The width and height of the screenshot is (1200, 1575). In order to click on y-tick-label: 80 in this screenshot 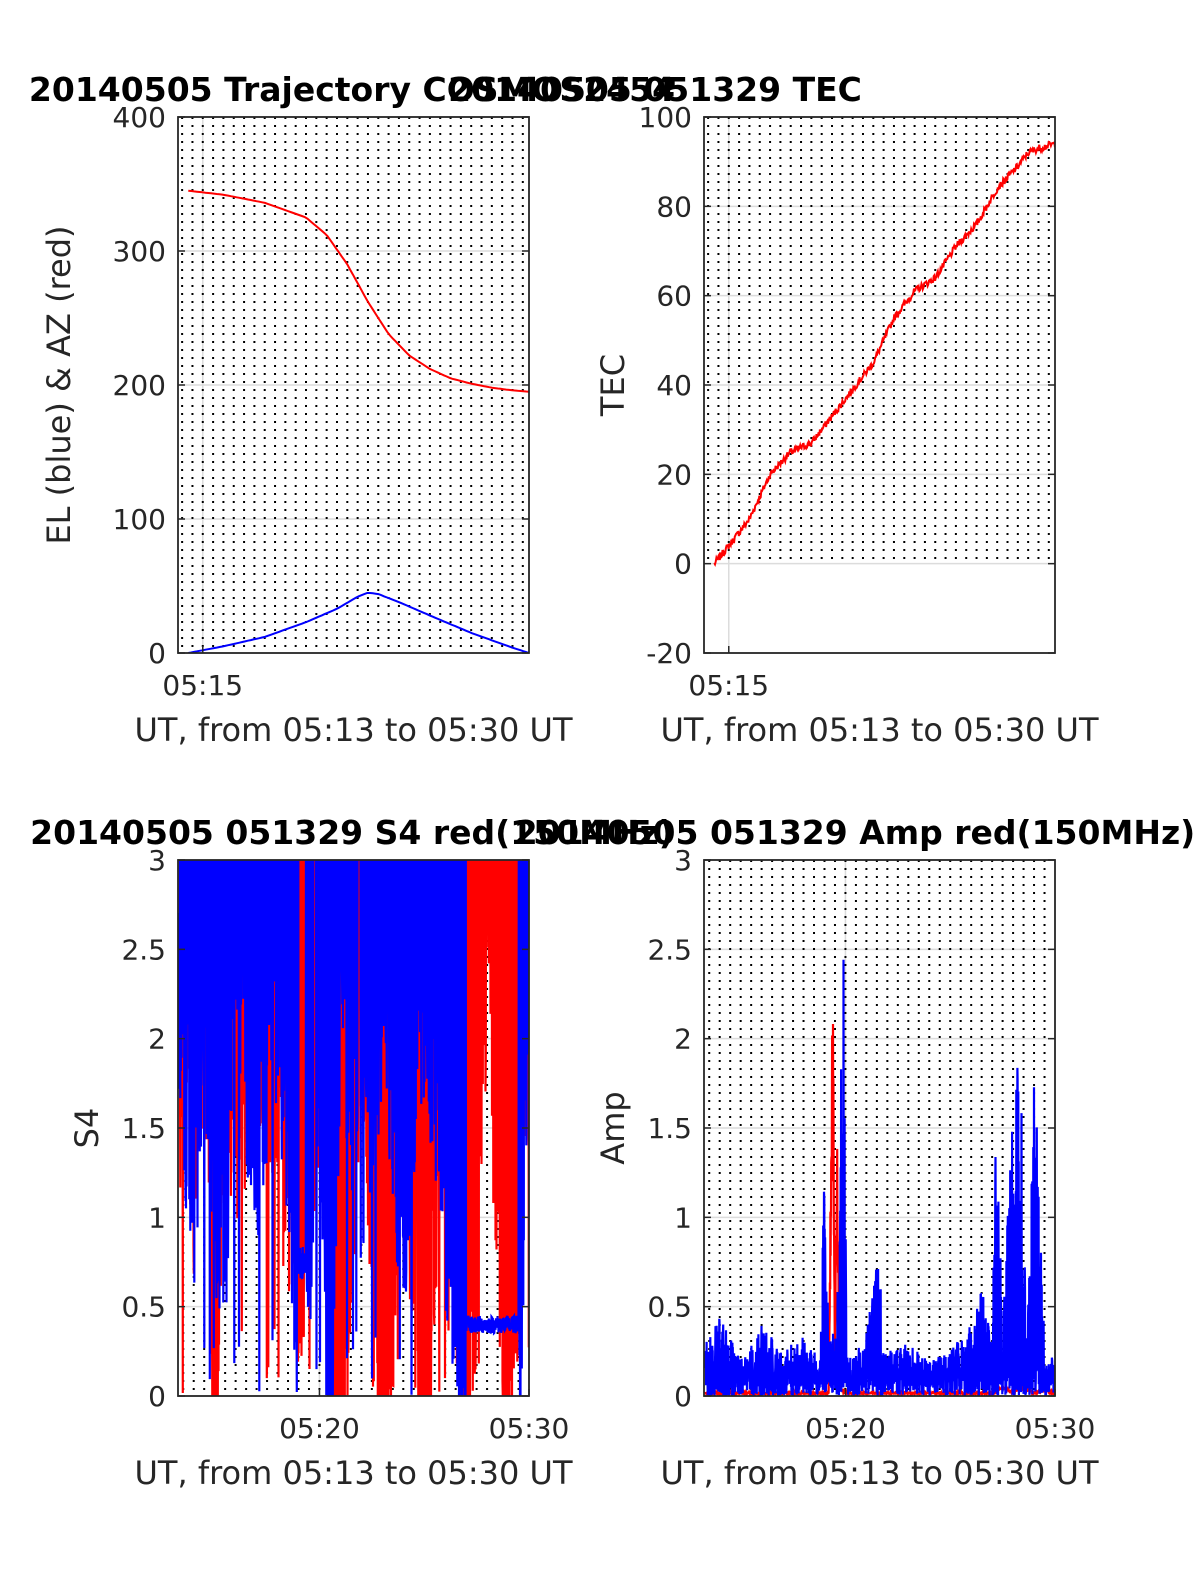, I will do `click(674, 206)`.